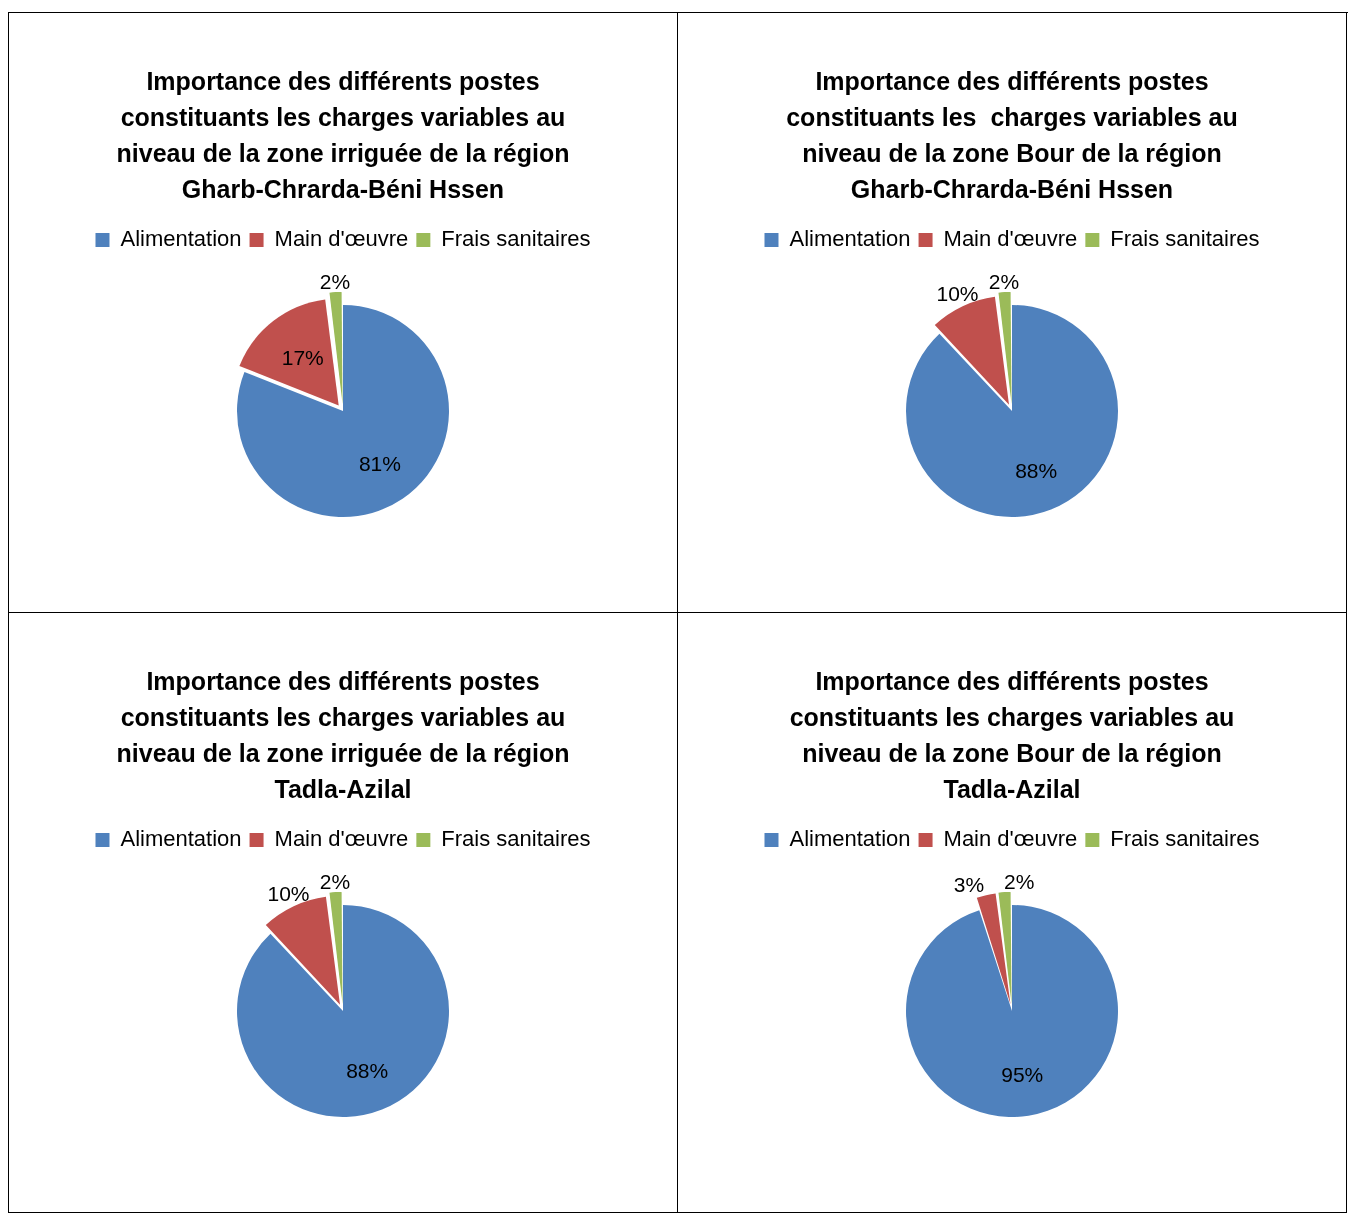 This screenshot has height=1221, width=1349. I want to click on chart-title: Importance des différents postes constituants les charges variables au niveau de la zone Bour de la région Gharb-Chrarda-Béni Hssen, so click(1012, 135).